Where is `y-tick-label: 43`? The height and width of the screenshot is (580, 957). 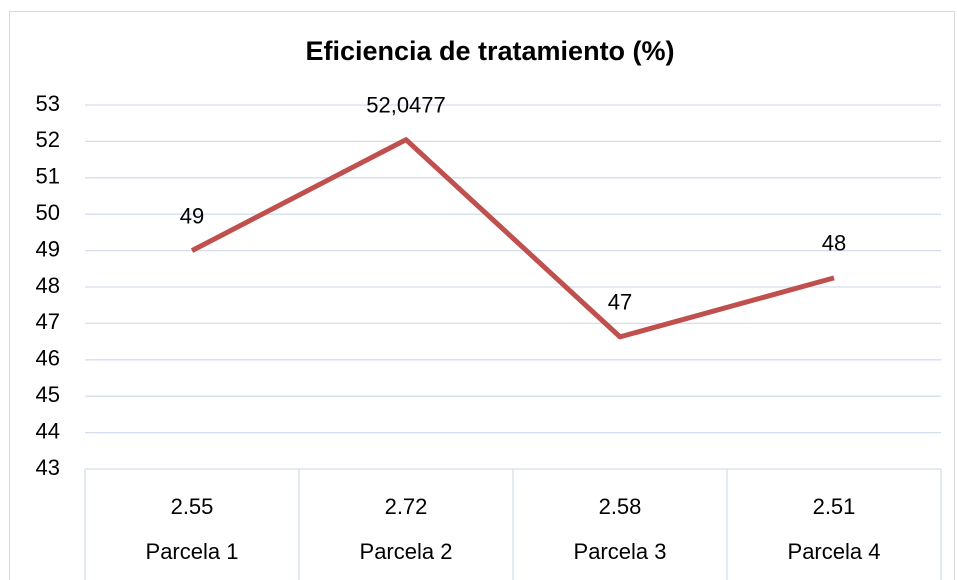 y-tick-label: 43 is located at coordinates (48, 467).